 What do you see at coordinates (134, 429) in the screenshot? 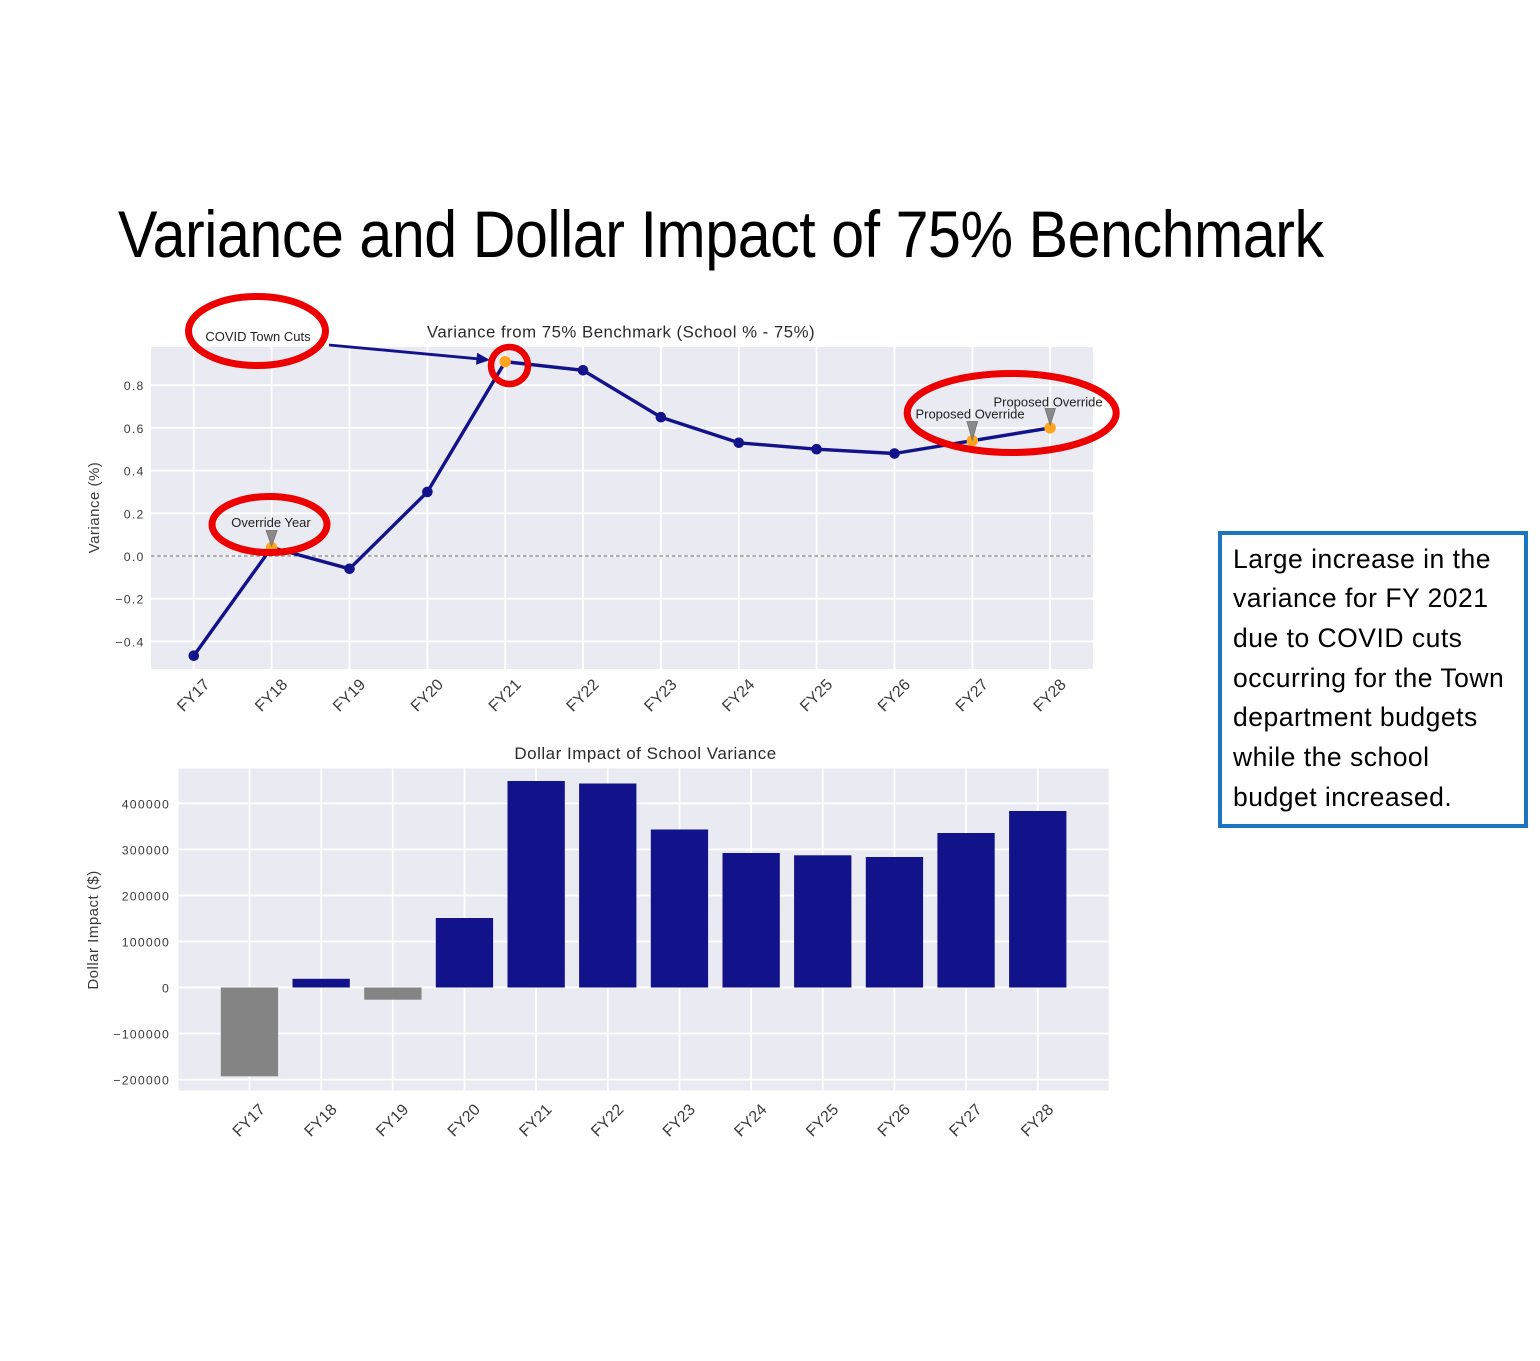
I see `svg-text: 0.6` at bounding box center [134, 429].